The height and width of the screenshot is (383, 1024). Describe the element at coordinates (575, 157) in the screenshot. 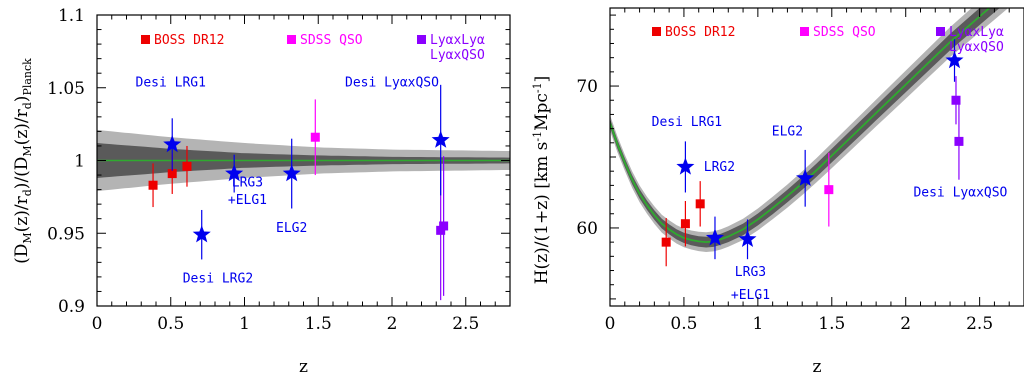

I see `y-axis: 60 70 H(z)/(1+z) [km s-1Mpc-1]` at that location.